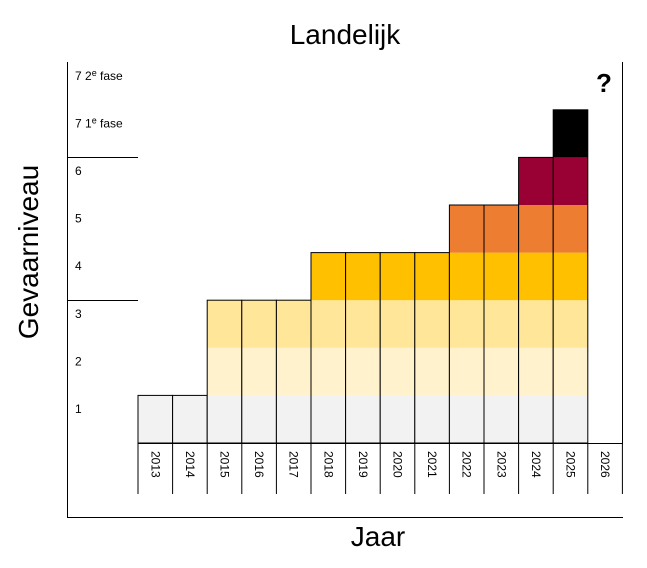  Describe the element at coordinates (605, 464) in the screenshot. I see `year-tick-label: 2026` at that location.